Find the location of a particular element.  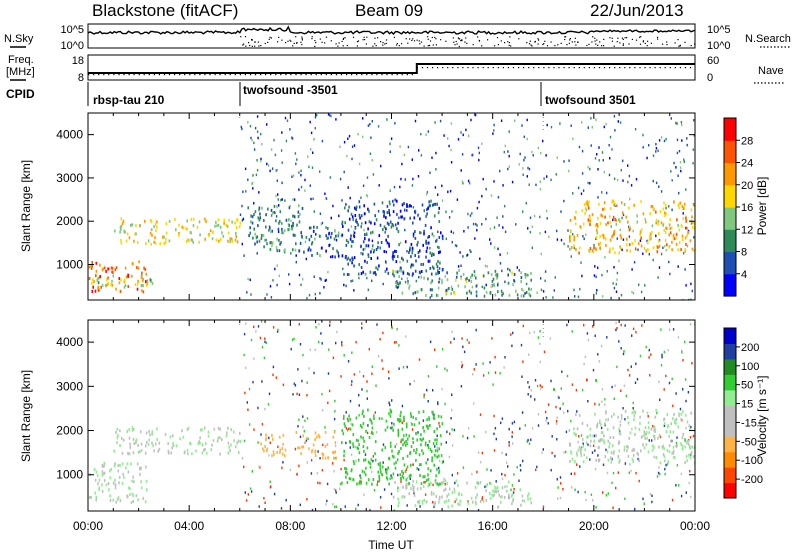

freq-panel: Freq. [MHz] 18 8 60 0 Nave is located at coordinates (395, 69).